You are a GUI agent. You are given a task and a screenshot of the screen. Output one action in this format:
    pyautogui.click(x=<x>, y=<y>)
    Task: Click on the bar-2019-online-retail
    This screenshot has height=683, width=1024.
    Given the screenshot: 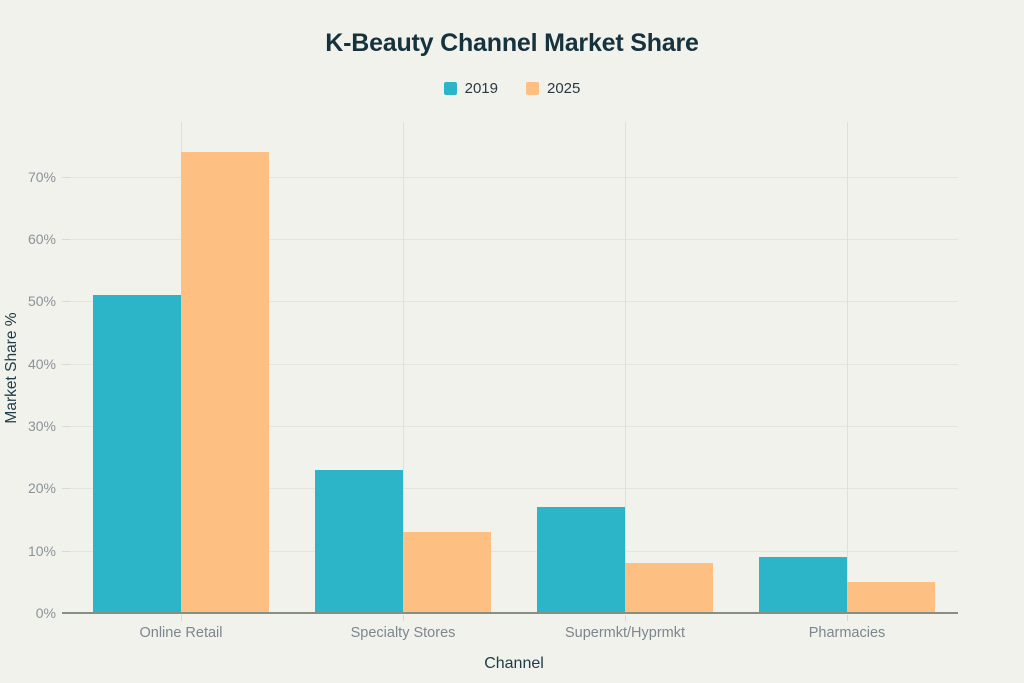 What is the action you would take?
    pyautogui.click(x=137, y=454)
    